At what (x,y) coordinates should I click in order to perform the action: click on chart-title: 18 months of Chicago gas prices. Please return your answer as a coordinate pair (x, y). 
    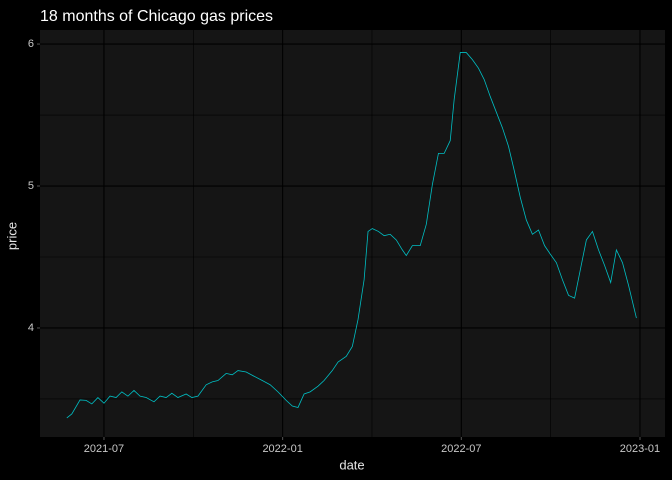
    Looking at the image, I should click on (156, 16).